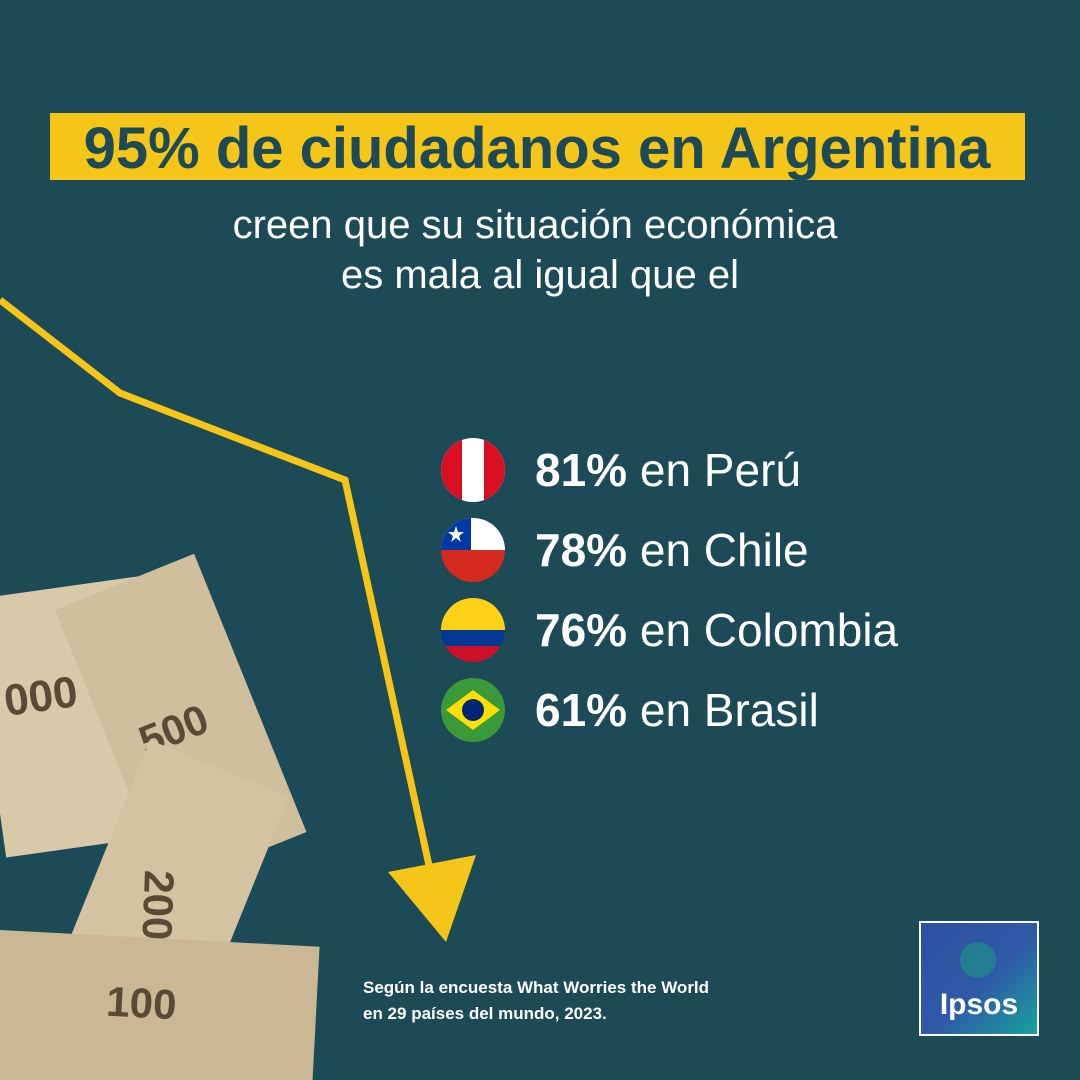  Describe the element at coordinates (536, 987) in the screenshot. I see `source: Según la encuesta What Worries the World` at that location.